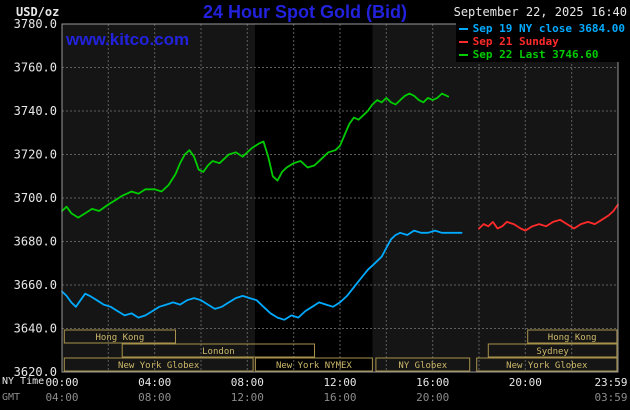  I want to click on y-tick-label: 3620.0, so click(35, 372).